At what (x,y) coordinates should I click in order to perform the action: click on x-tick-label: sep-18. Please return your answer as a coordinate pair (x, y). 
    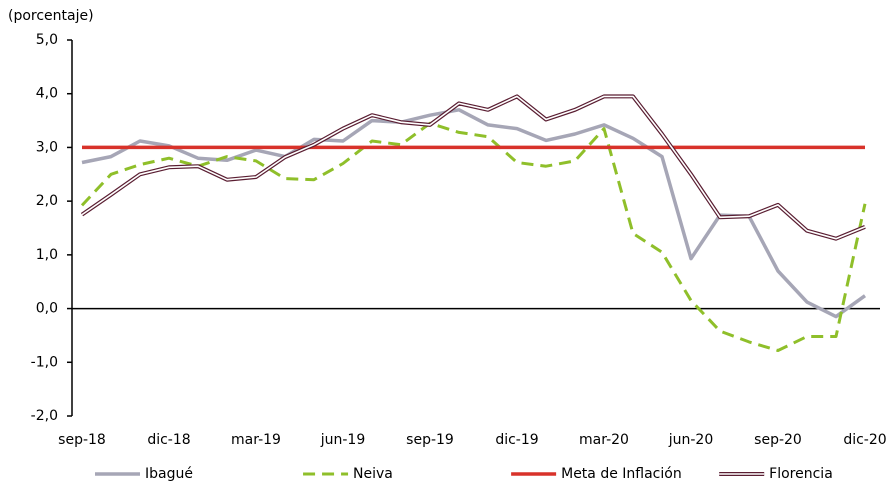
    Looking at the image, I should click on (82, 440).